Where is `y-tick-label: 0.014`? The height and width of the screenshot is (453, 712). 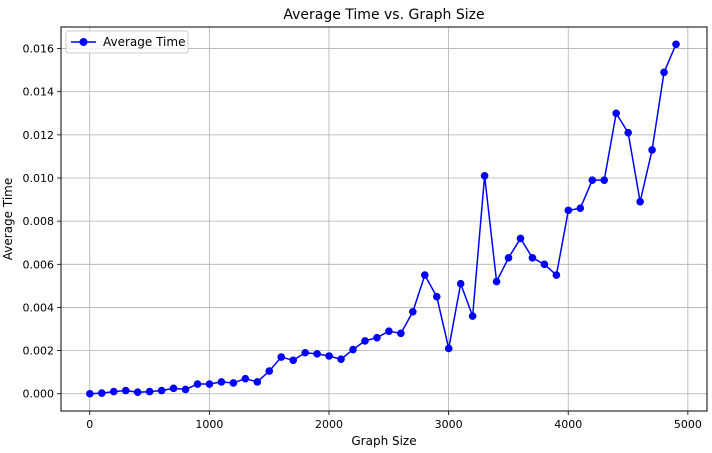 y-tick-label: 0.014 is located at coordinates (39, 92).